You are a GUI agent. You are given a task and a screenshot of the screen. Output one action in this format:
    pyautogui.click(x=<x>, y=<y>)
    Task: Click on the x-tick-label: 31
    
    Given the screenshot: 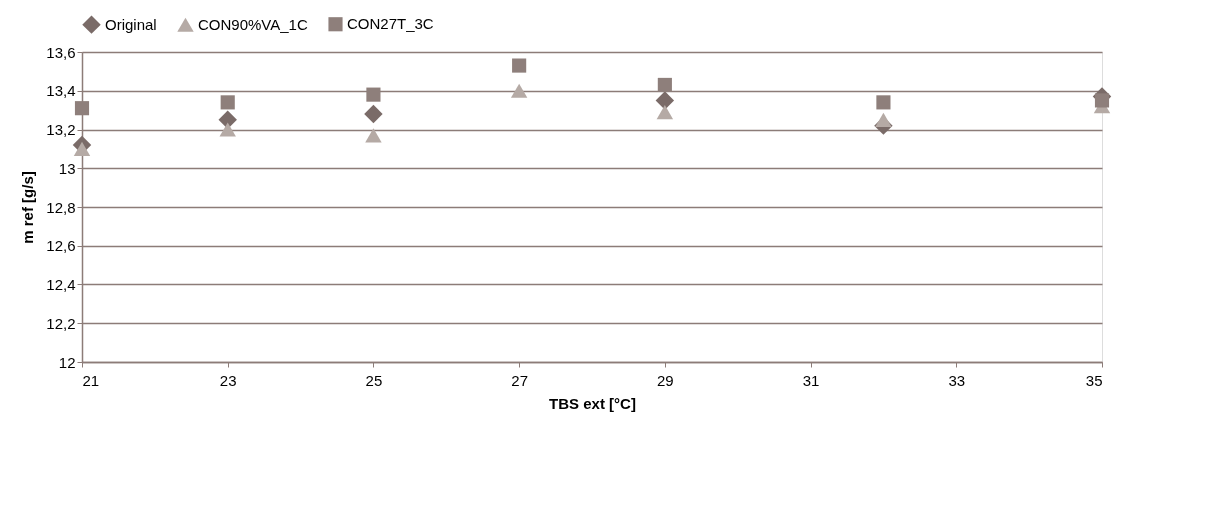 What is the action you would take?
    pyautogui.click(x=811, y=380)
    